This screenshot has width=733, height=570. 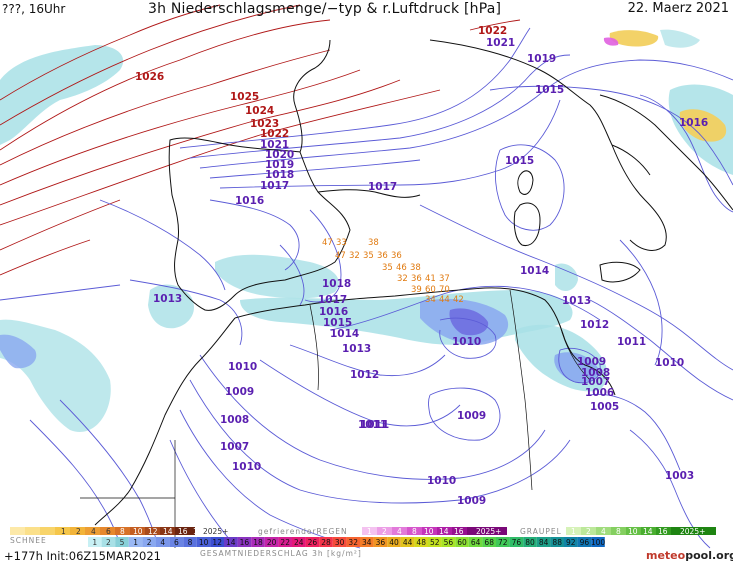 I want to click on legend-label: 5, so click(x=122, y=542).